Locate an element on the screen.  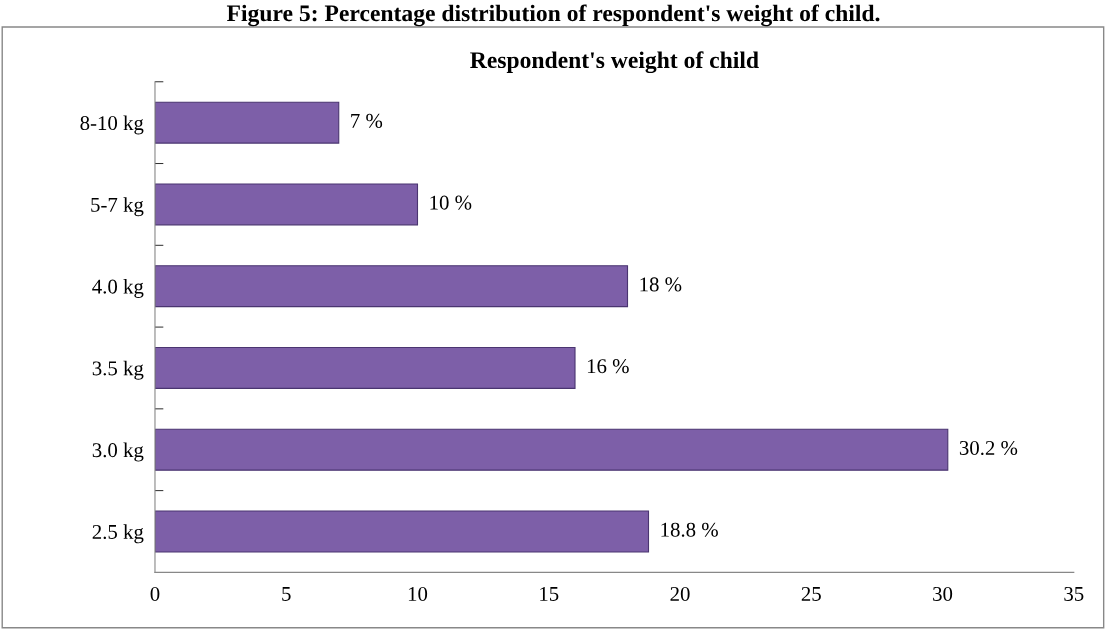
data-label: 18 % is located at coordinates (661, 284).